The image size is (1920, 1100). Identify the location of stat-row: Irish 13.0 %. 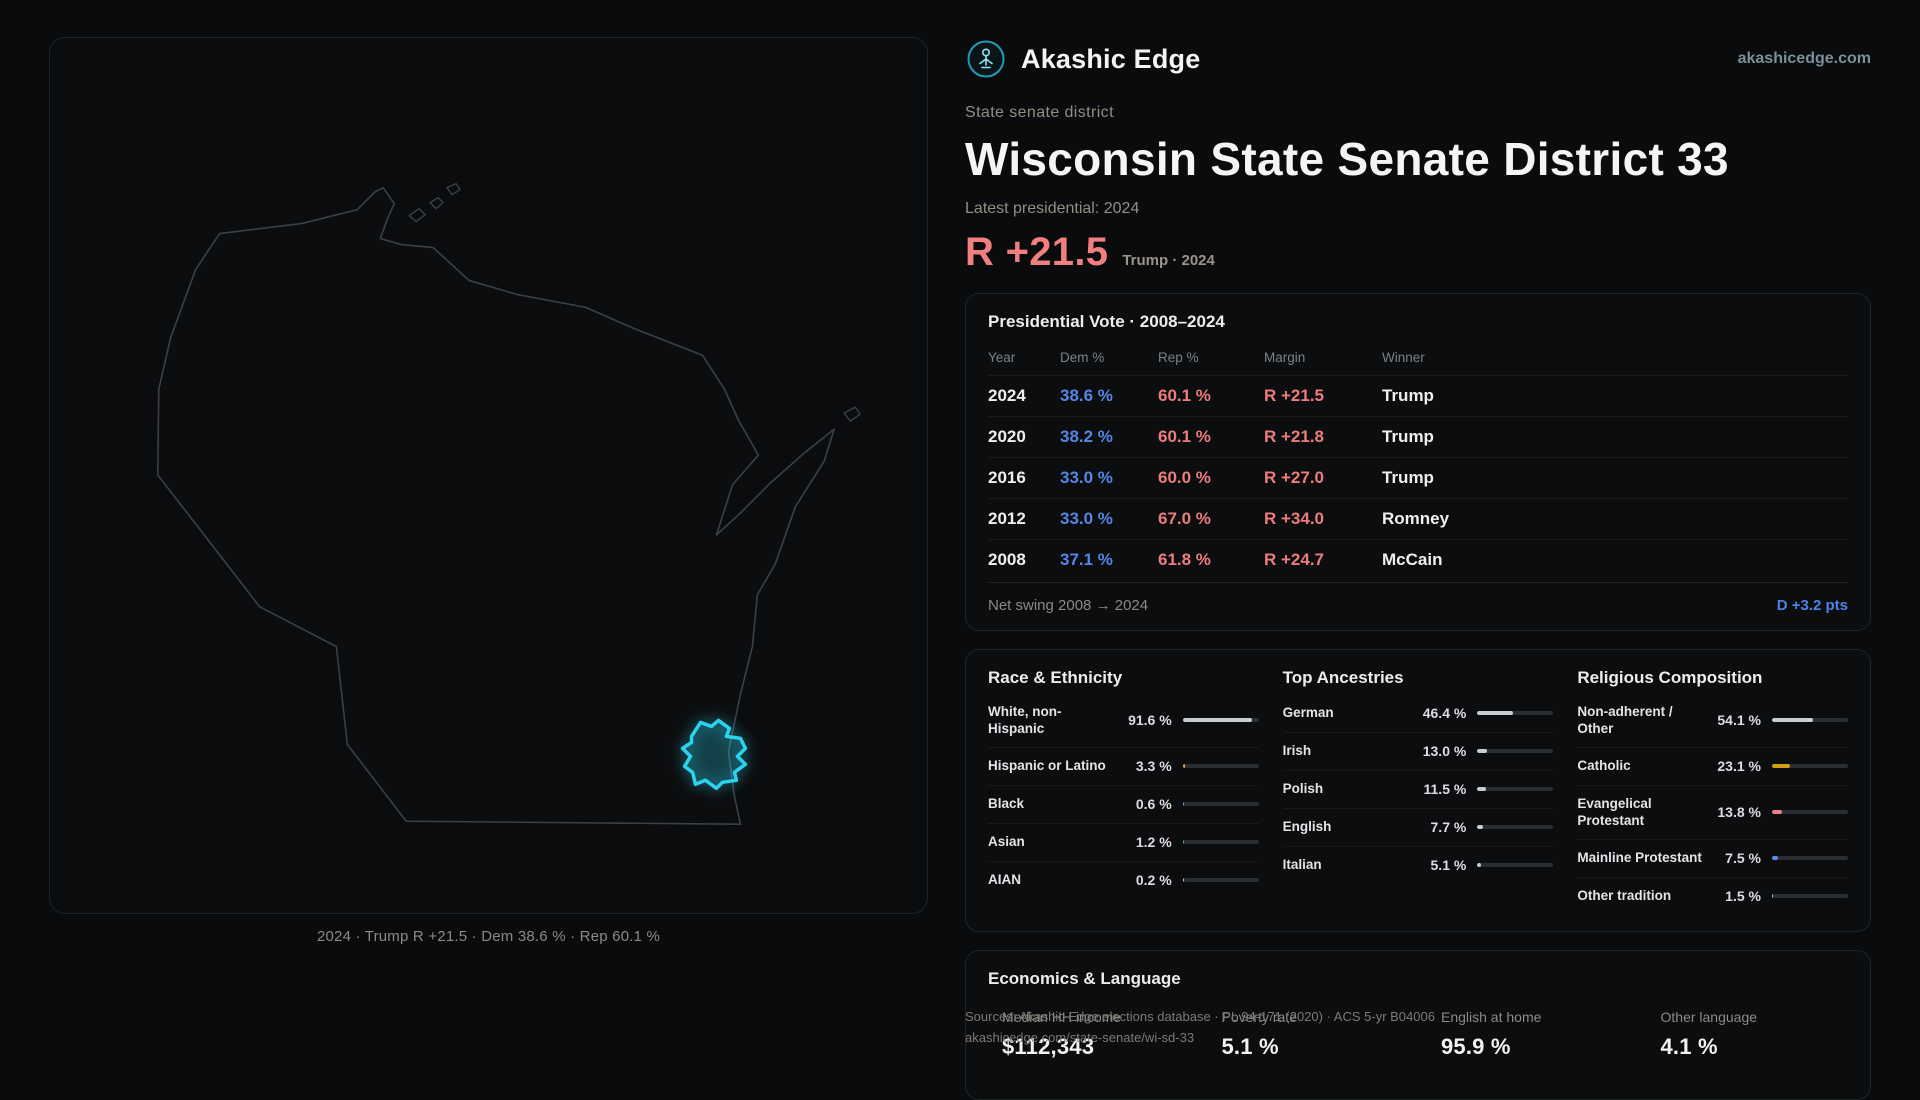
(1418, 750).